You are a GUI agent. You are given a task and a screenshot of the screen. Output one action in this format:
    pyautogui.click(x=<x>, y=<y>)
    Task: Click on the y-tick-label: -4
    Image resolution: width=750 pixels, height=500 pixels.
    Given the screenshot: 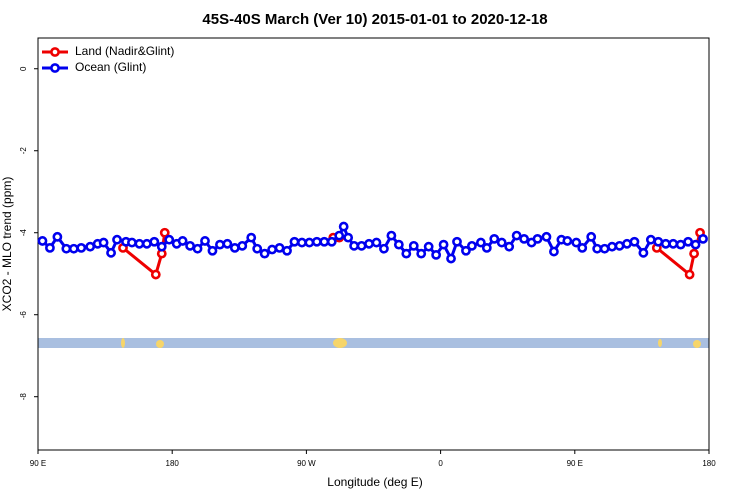 What is the action you would take?
    pyautogui.click(x=23, y=233)
    